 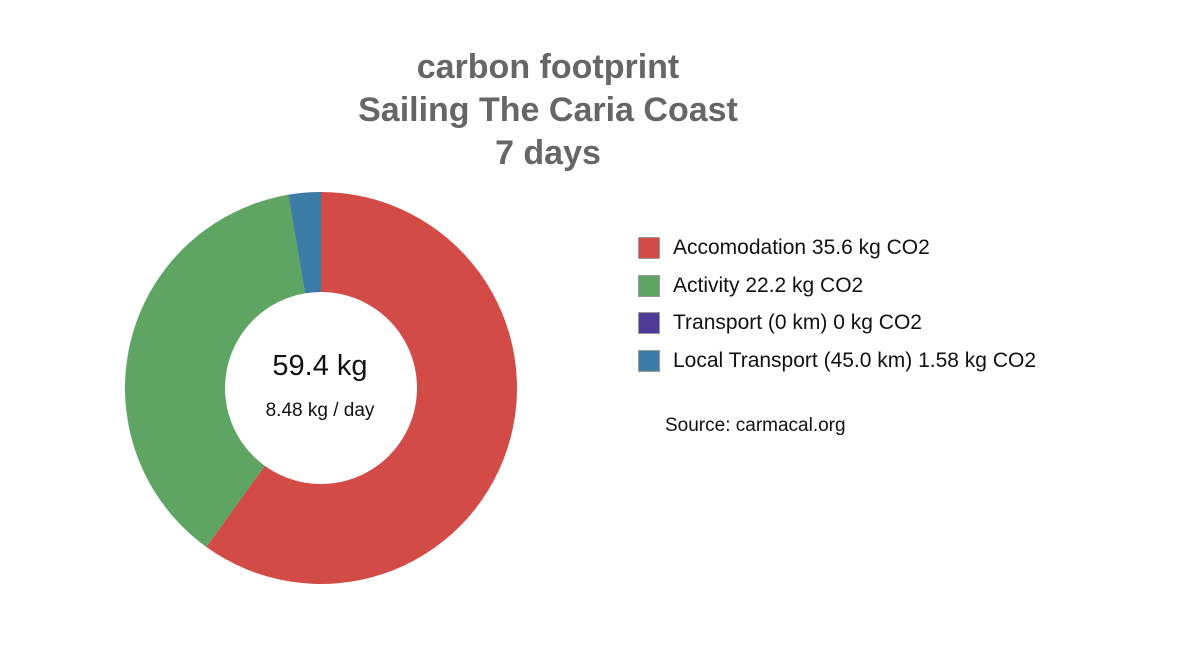 I want to click on chart-title-line-2: Sailing The Caria Coast, so click(x=548, y=110).